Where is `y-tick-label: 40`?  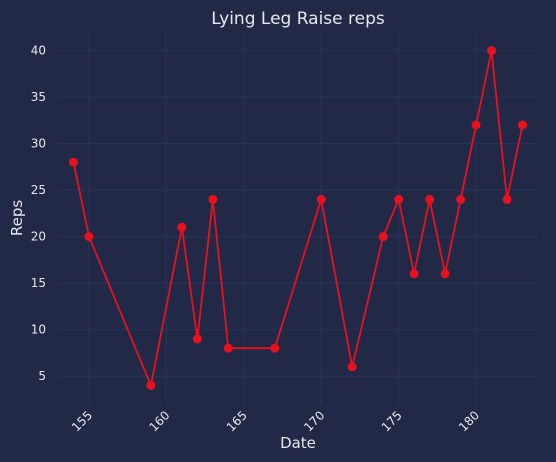
y-tick-label: 40 is located at coordinates (38, 51).